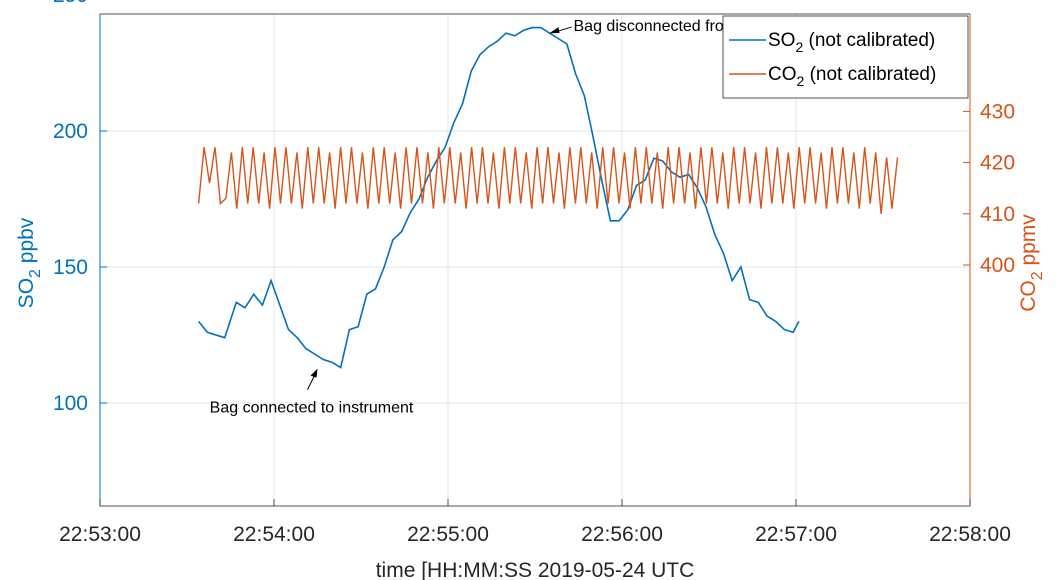  I want to click on left-tick-label: 100, so click(70, 403).